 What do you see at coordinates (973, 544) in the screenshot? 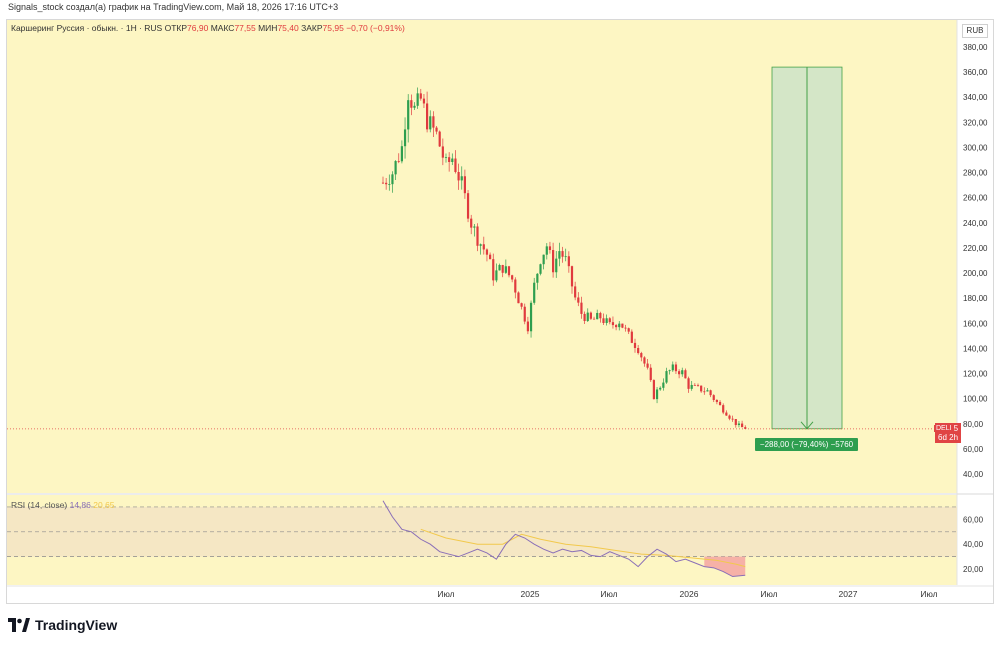
I see `rsi-tick-label: 40,00` at bounding box center [973, 544].